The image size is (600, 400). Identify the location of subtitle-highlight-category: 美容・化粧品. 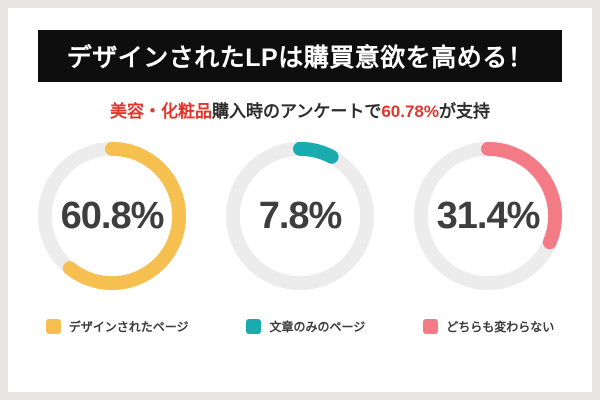
(161, 111).